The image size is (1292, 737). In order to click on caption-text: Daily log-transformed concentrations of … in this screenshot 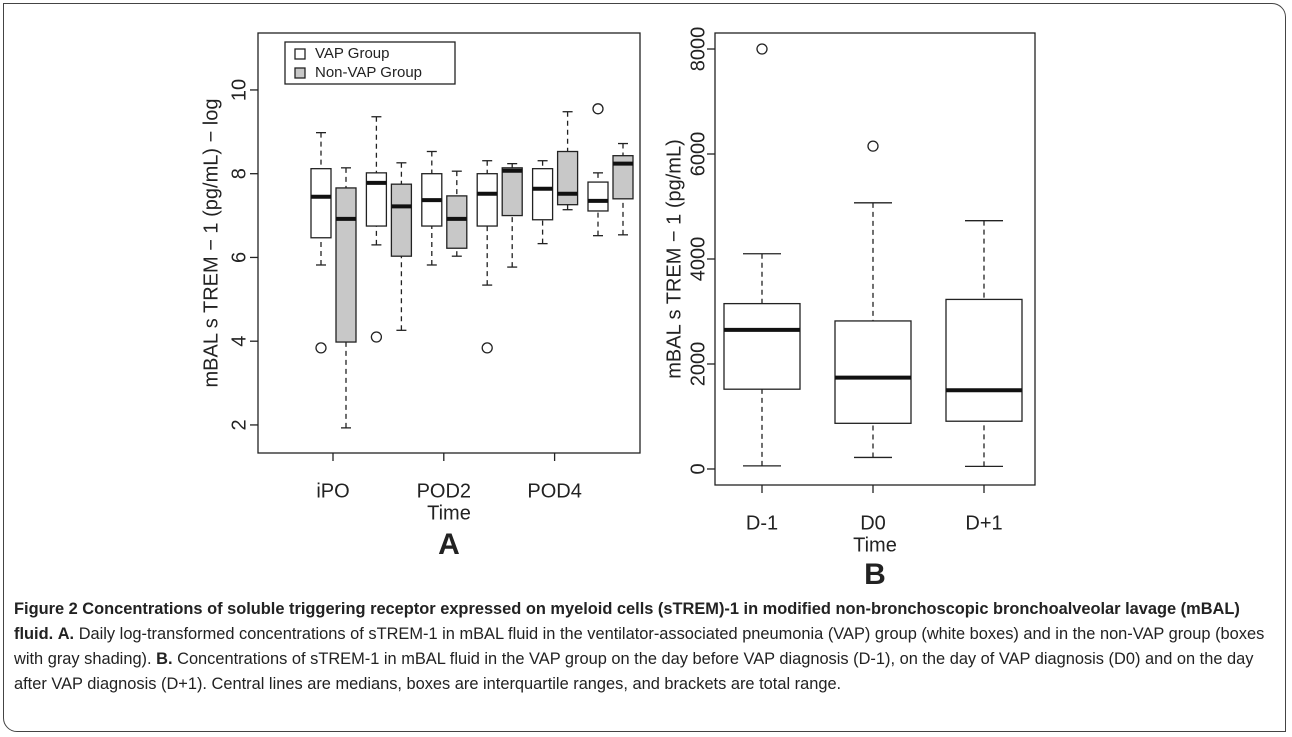, I will do `click(639, 646)`.